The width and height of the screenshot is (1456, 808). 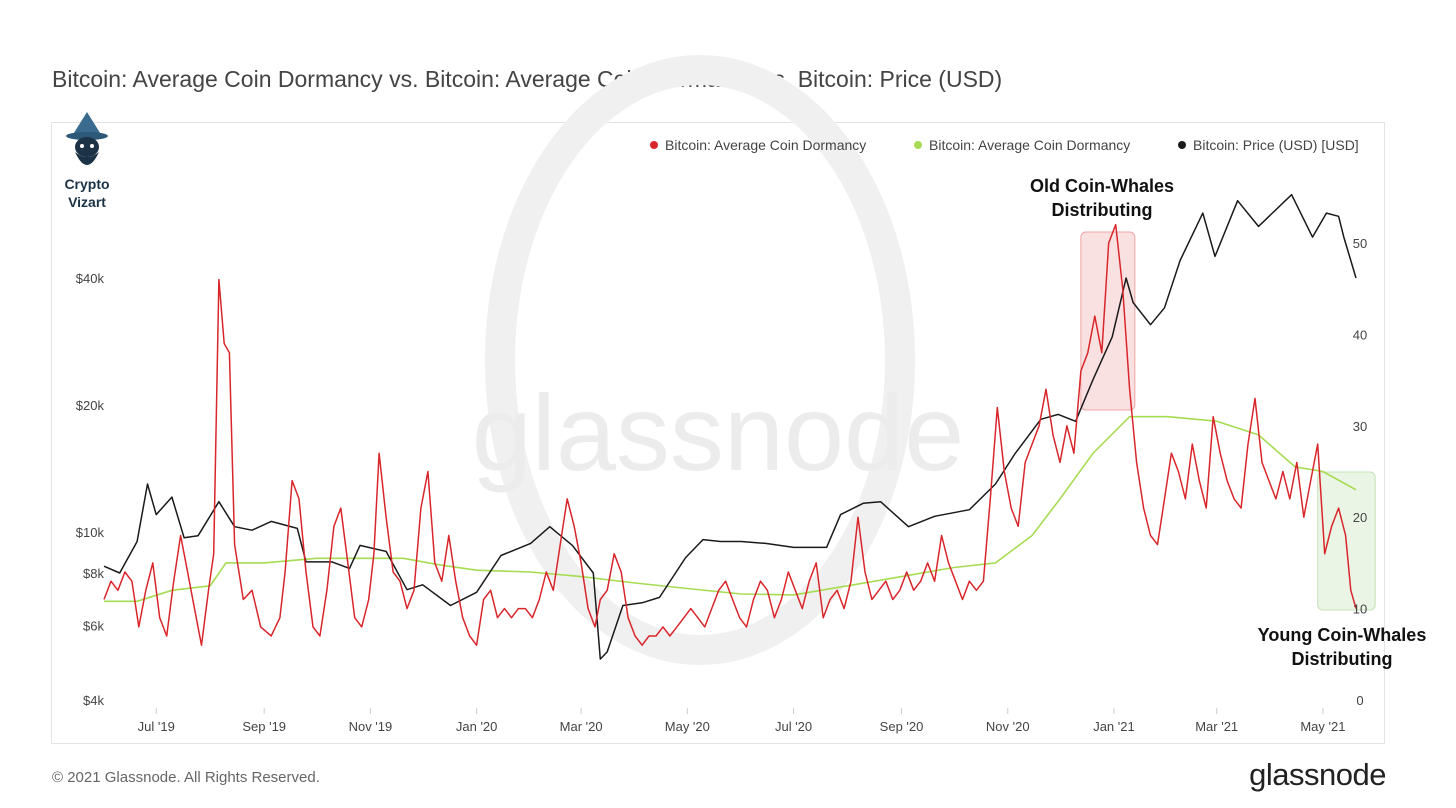 What do you see at coordinates (581, 726) in the screenshot?
I see `x-tick-label: Mar '20` at bounding box center [581, 726].